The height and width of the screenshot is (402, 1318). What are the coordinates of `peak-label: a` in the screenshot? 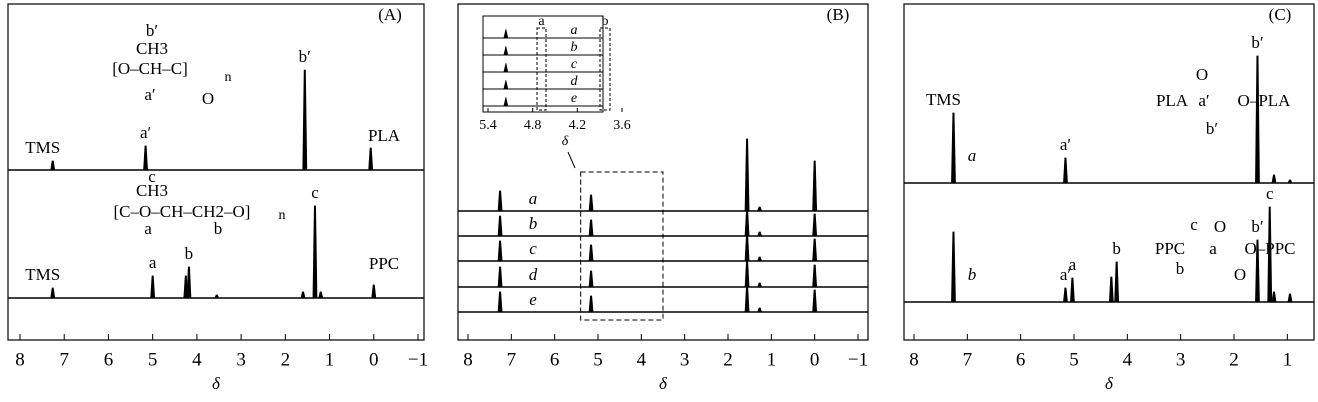 It's located at (1073, 264).